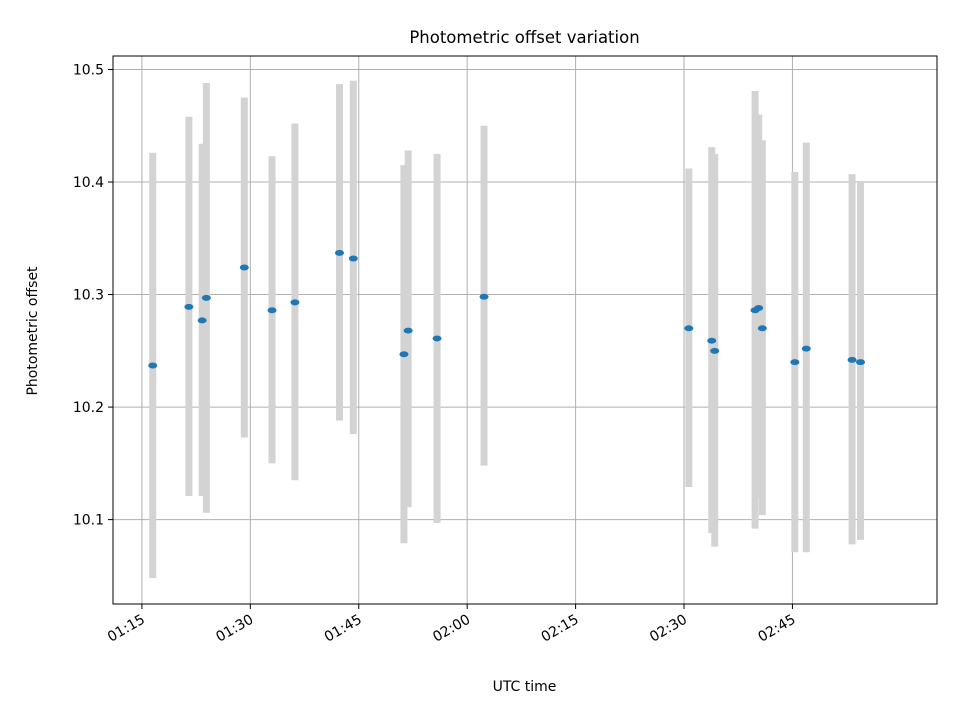 The width and height of the screenshot is (960, 720). What do you see at coordinates (88, 521) in the screenshot?
I see `y-tick-label: 10.1` at bounding box center [88, 521].